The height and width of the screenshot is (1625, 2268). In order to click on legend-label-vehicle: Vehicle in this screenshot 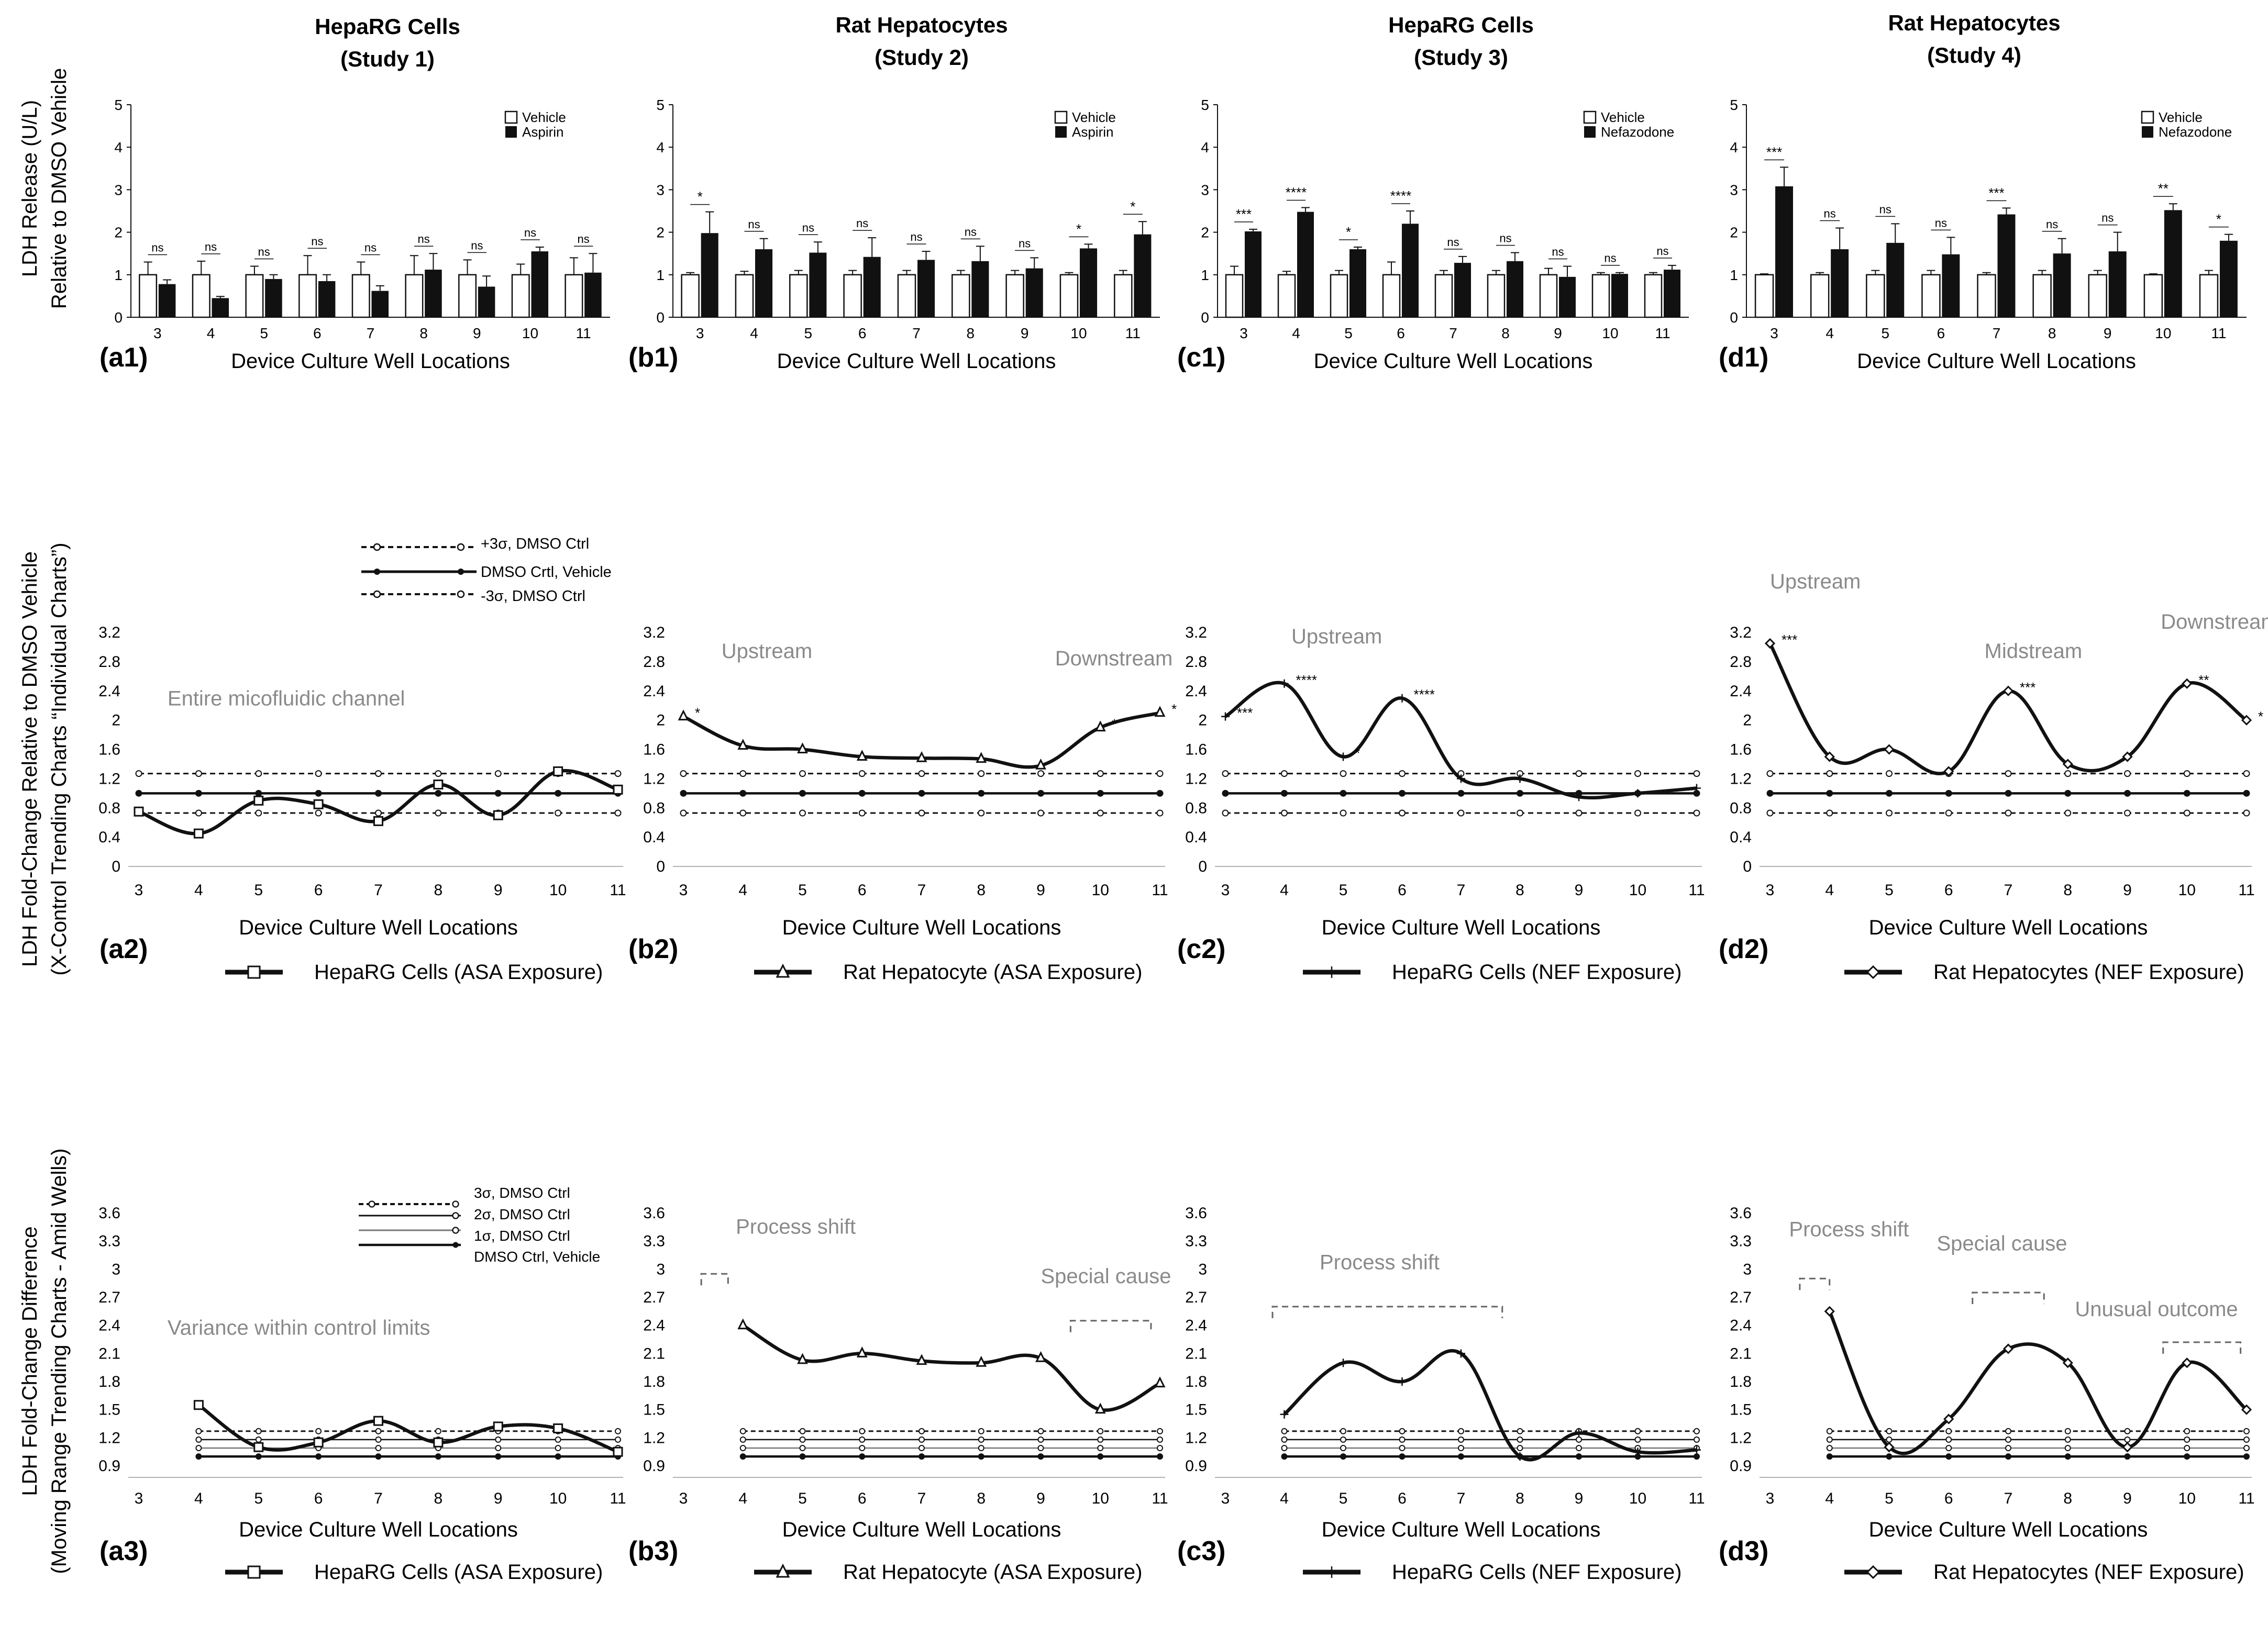, I will do `click(544, 117)`.